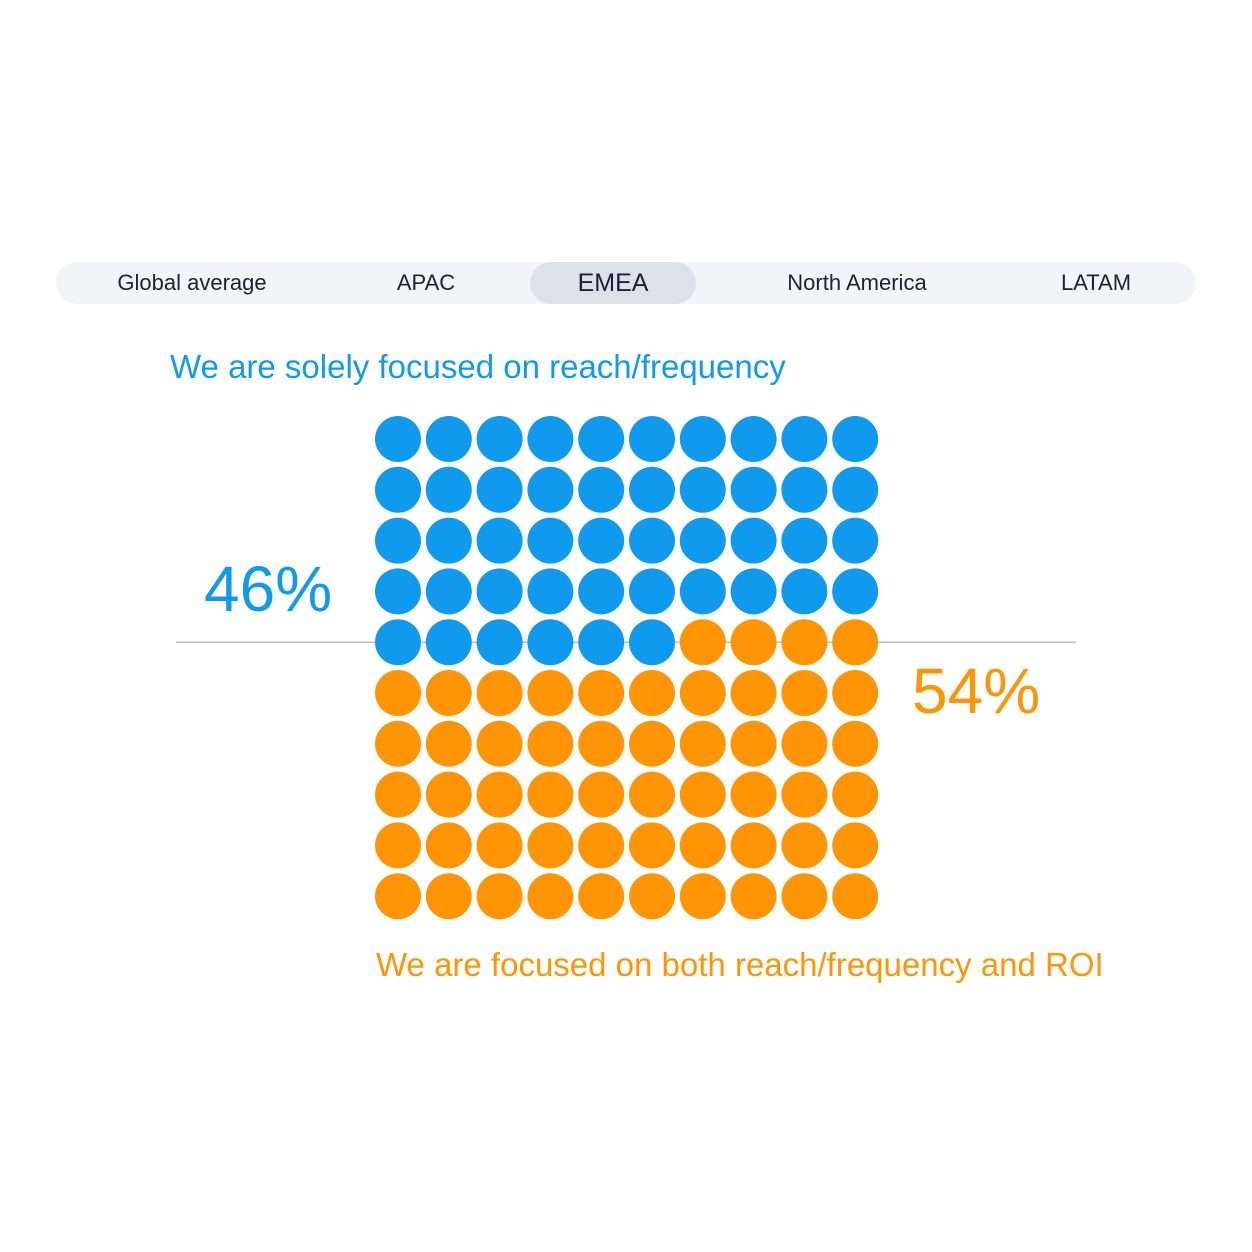 The height and width of the screenshot is (1252, 1252). What do you see at coordinates (426, 282) in the screenshot?
I see `tab-apac: APAC` at bounding box center [426, 282].